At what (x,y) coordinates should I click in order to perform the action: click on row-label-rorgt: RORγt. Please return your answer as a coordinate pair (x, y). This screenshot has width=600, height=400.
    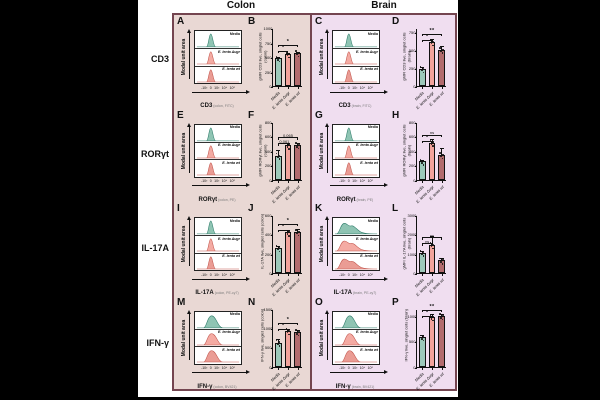
    Looking at the image, I should click on (154, 154).